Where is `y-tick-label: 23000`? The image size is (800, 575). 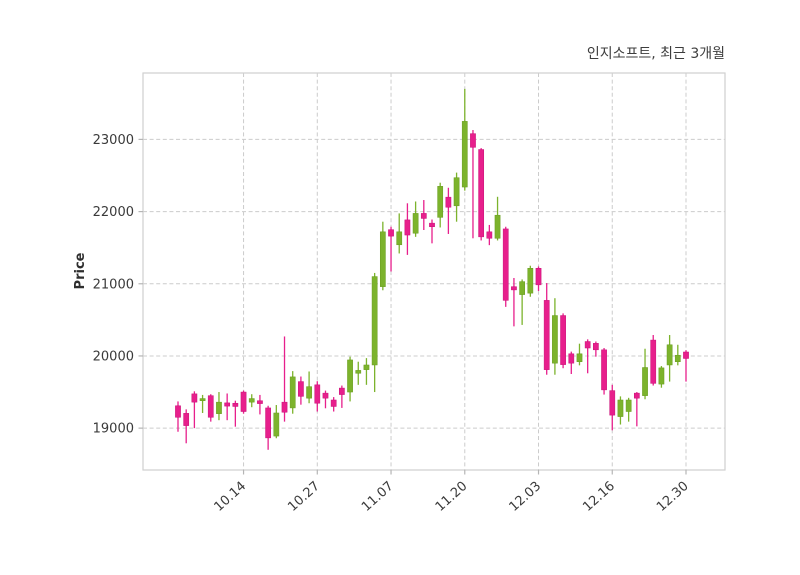 y-tick-label: 23000 is located at coordinates (113, 140).